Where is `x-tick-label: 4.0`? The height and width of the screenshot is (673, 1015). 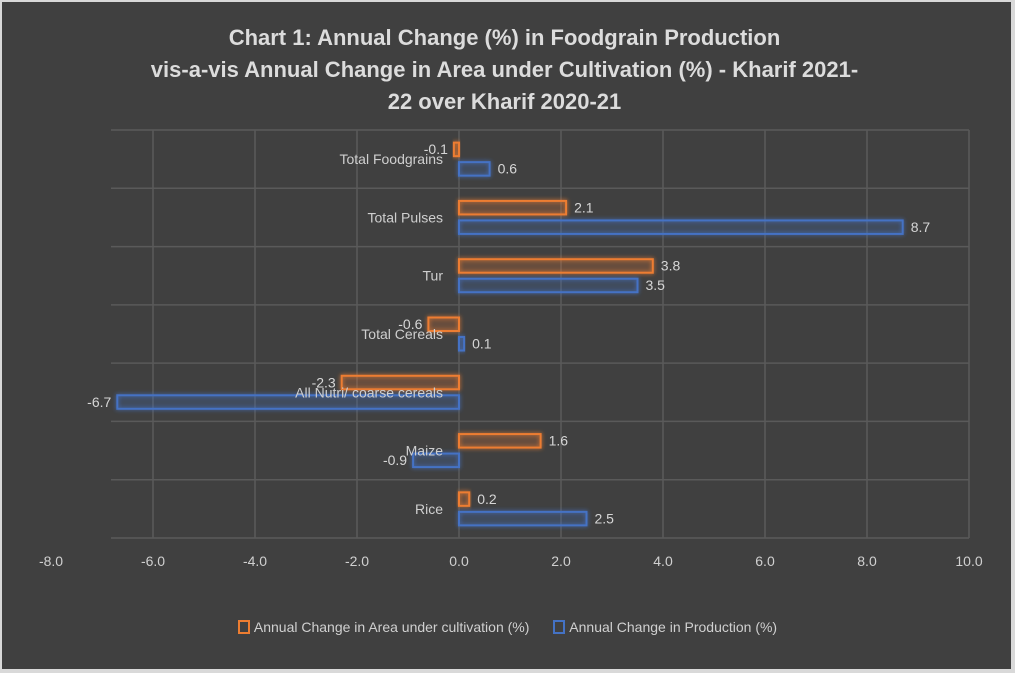 x-tick-label: 4.0 is located at coordinates (663, 561).